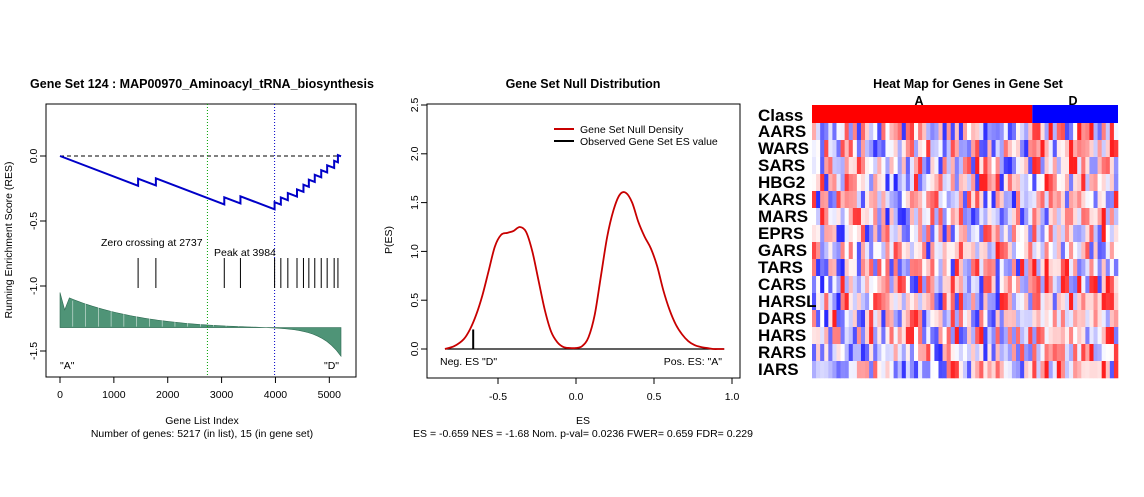 This screenshot has height=497, width=1144. I want to click on ranked-metric-area, so click(200, 325).